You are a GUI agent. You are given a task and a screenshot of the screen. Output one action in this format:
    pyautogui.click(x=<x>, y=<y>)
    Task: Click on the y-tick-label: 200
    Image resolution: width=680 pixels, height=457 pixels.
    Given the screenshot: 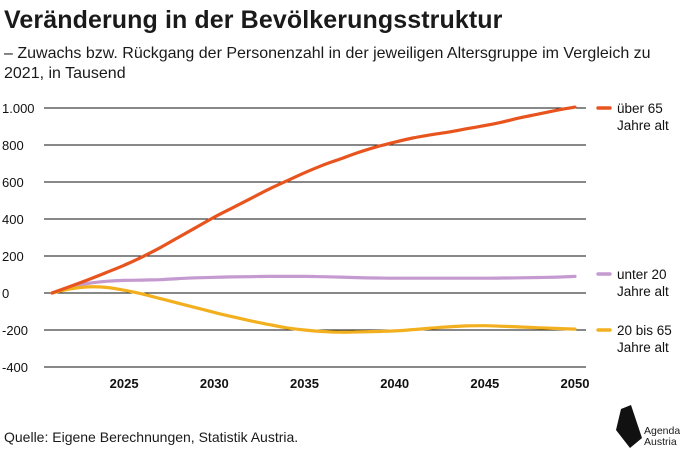 What is the action you would take?
    pyautogui.click(x=13, y=256)
    